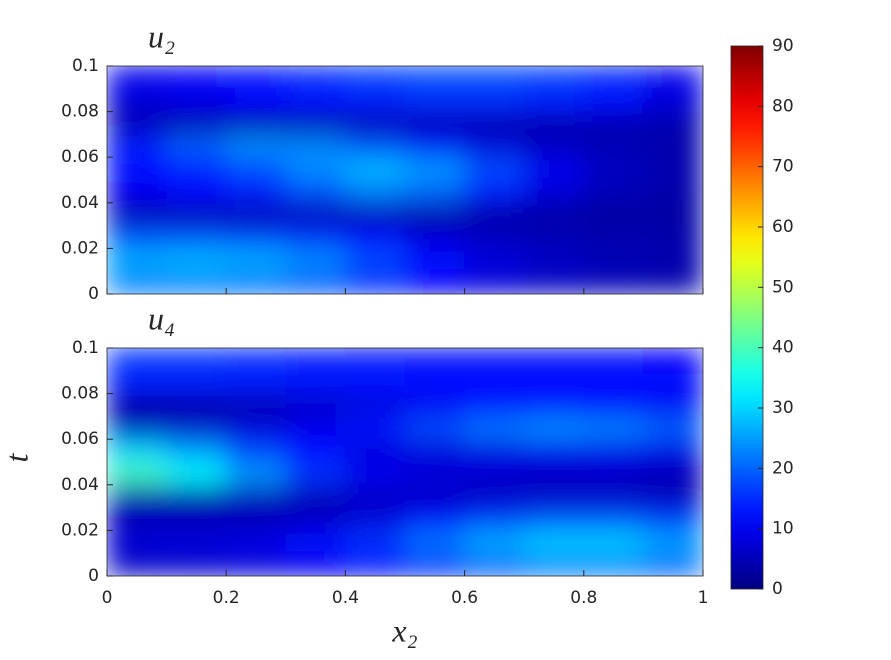 The image size is (891, 660). I want to click on panel-title: u₂, so click(161, 36).